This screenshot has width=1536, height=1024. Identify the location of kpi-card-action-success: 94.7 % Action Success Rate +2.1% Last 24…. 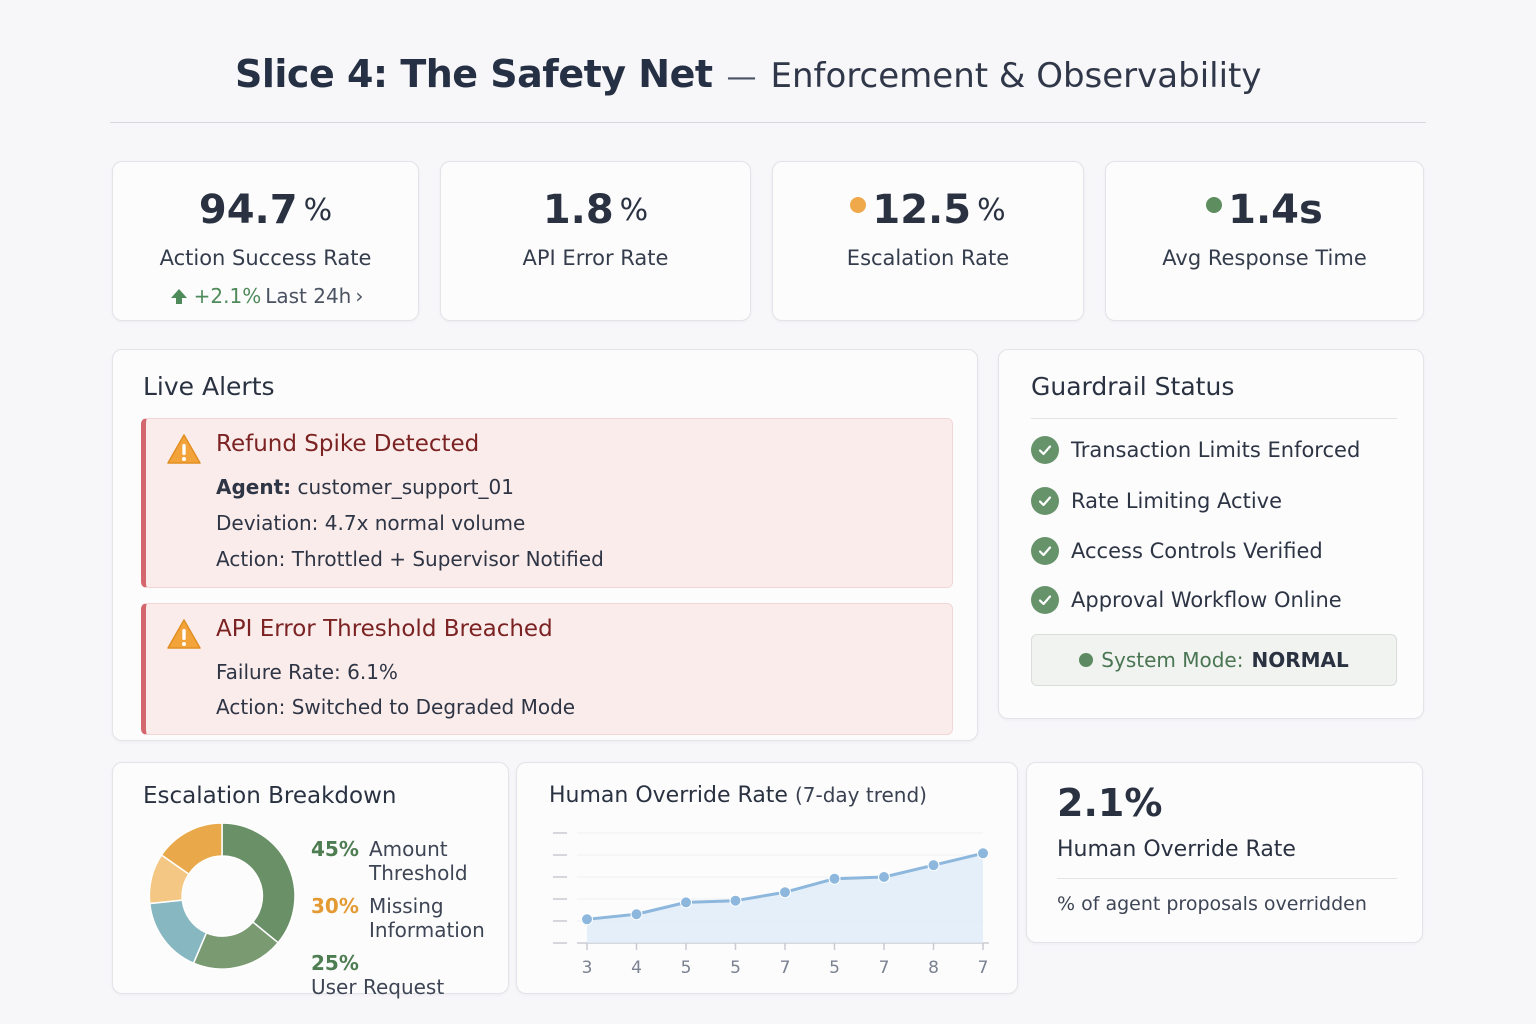
(265, 241).